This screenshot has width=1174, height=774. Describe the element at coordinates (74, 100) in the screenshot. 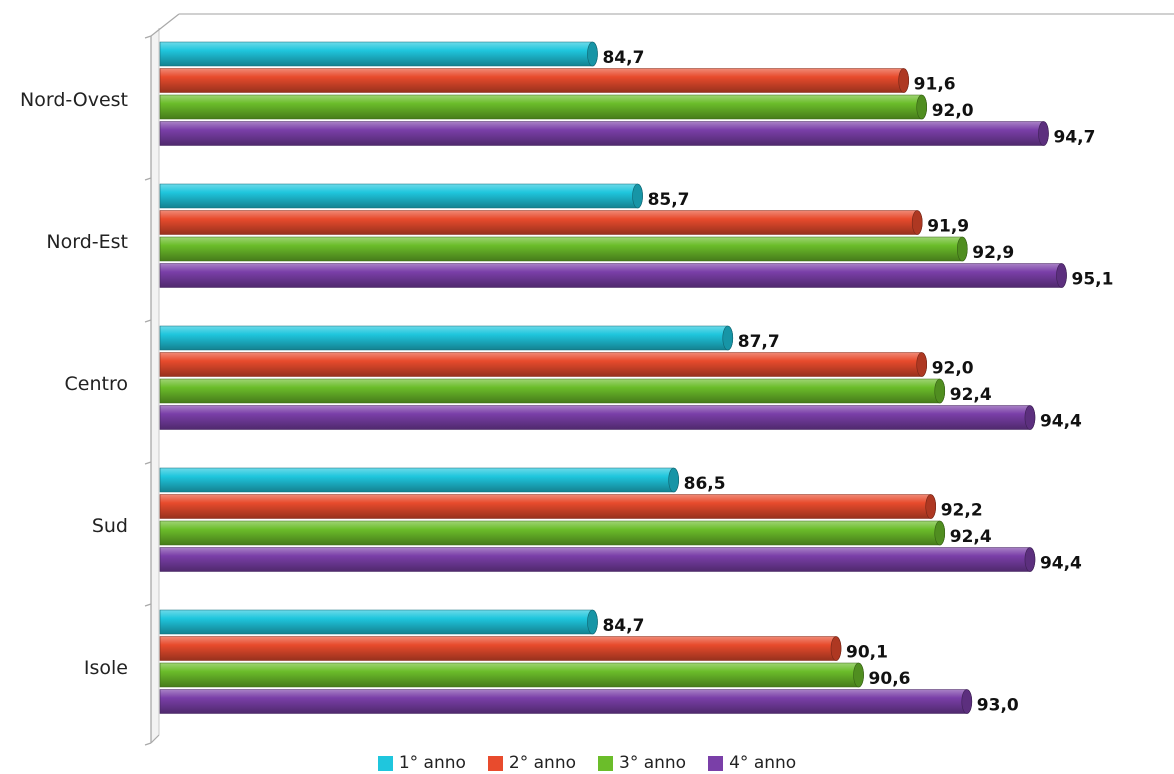

I see `category-label: Nord-Ovest` at that location.